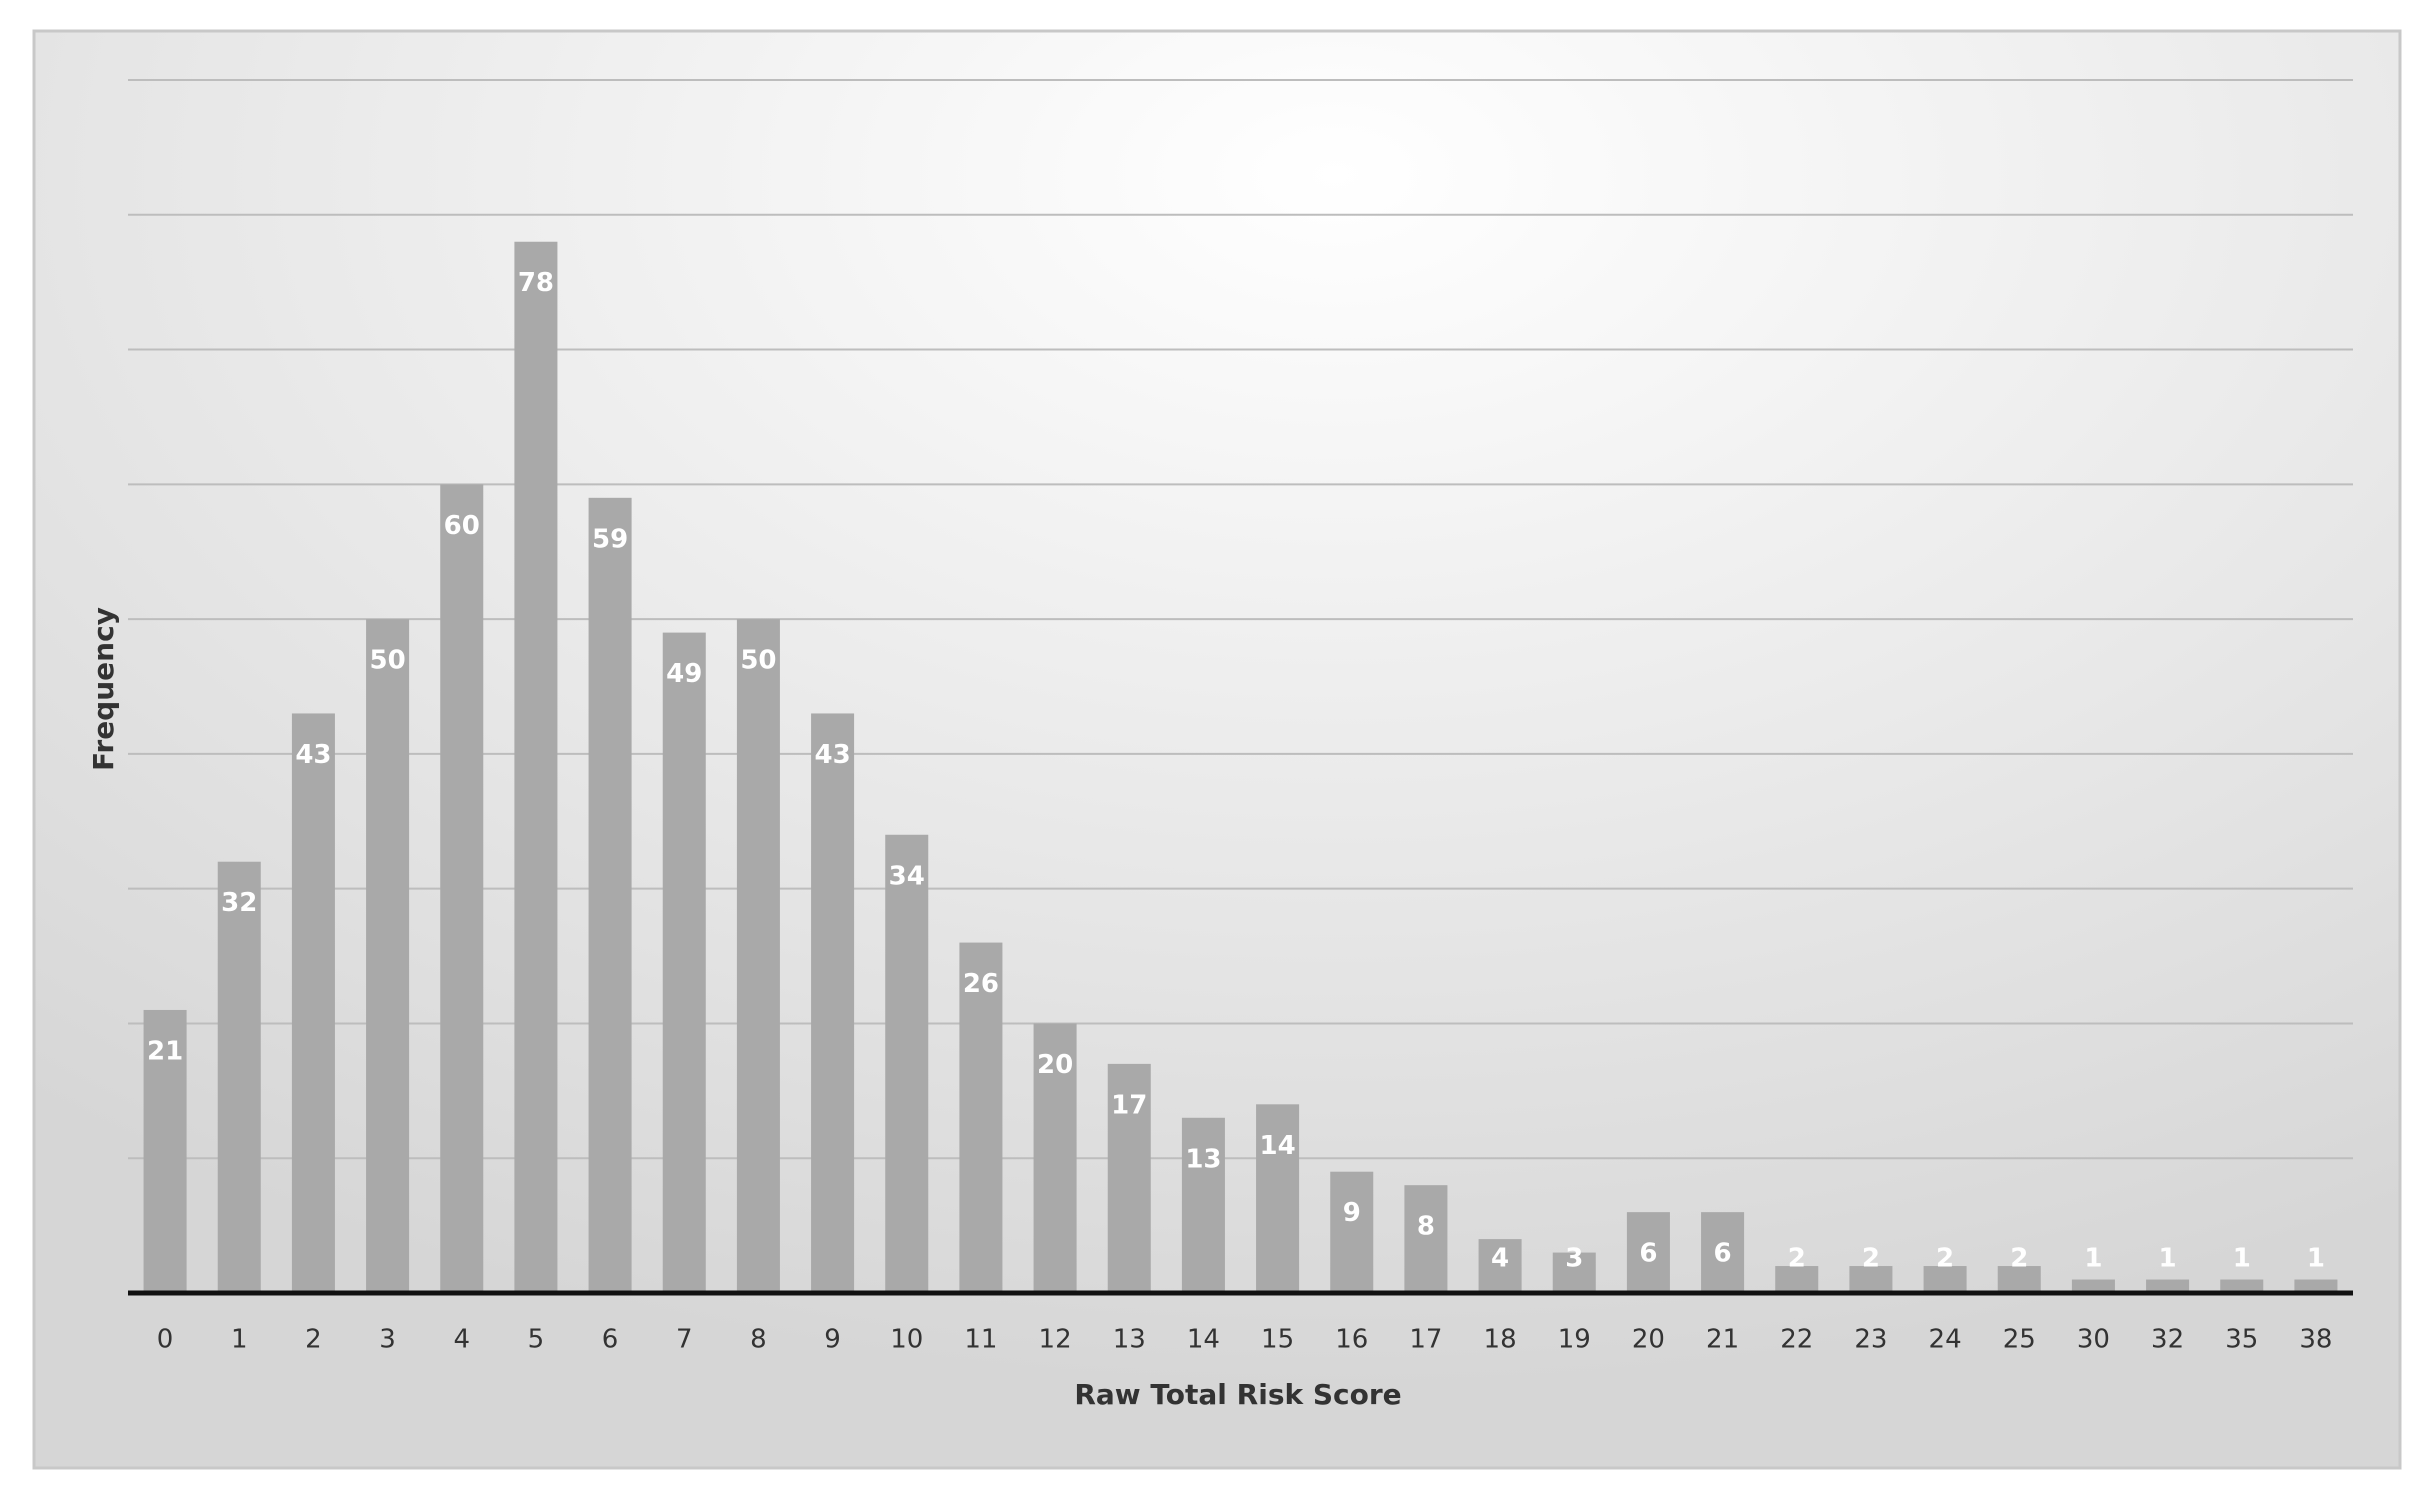 This screenshot has width=2427, height=1495. Describe the element at coordinates (1277, 1340) in the screenshot. I see `x-tick-label: 15` at that location.